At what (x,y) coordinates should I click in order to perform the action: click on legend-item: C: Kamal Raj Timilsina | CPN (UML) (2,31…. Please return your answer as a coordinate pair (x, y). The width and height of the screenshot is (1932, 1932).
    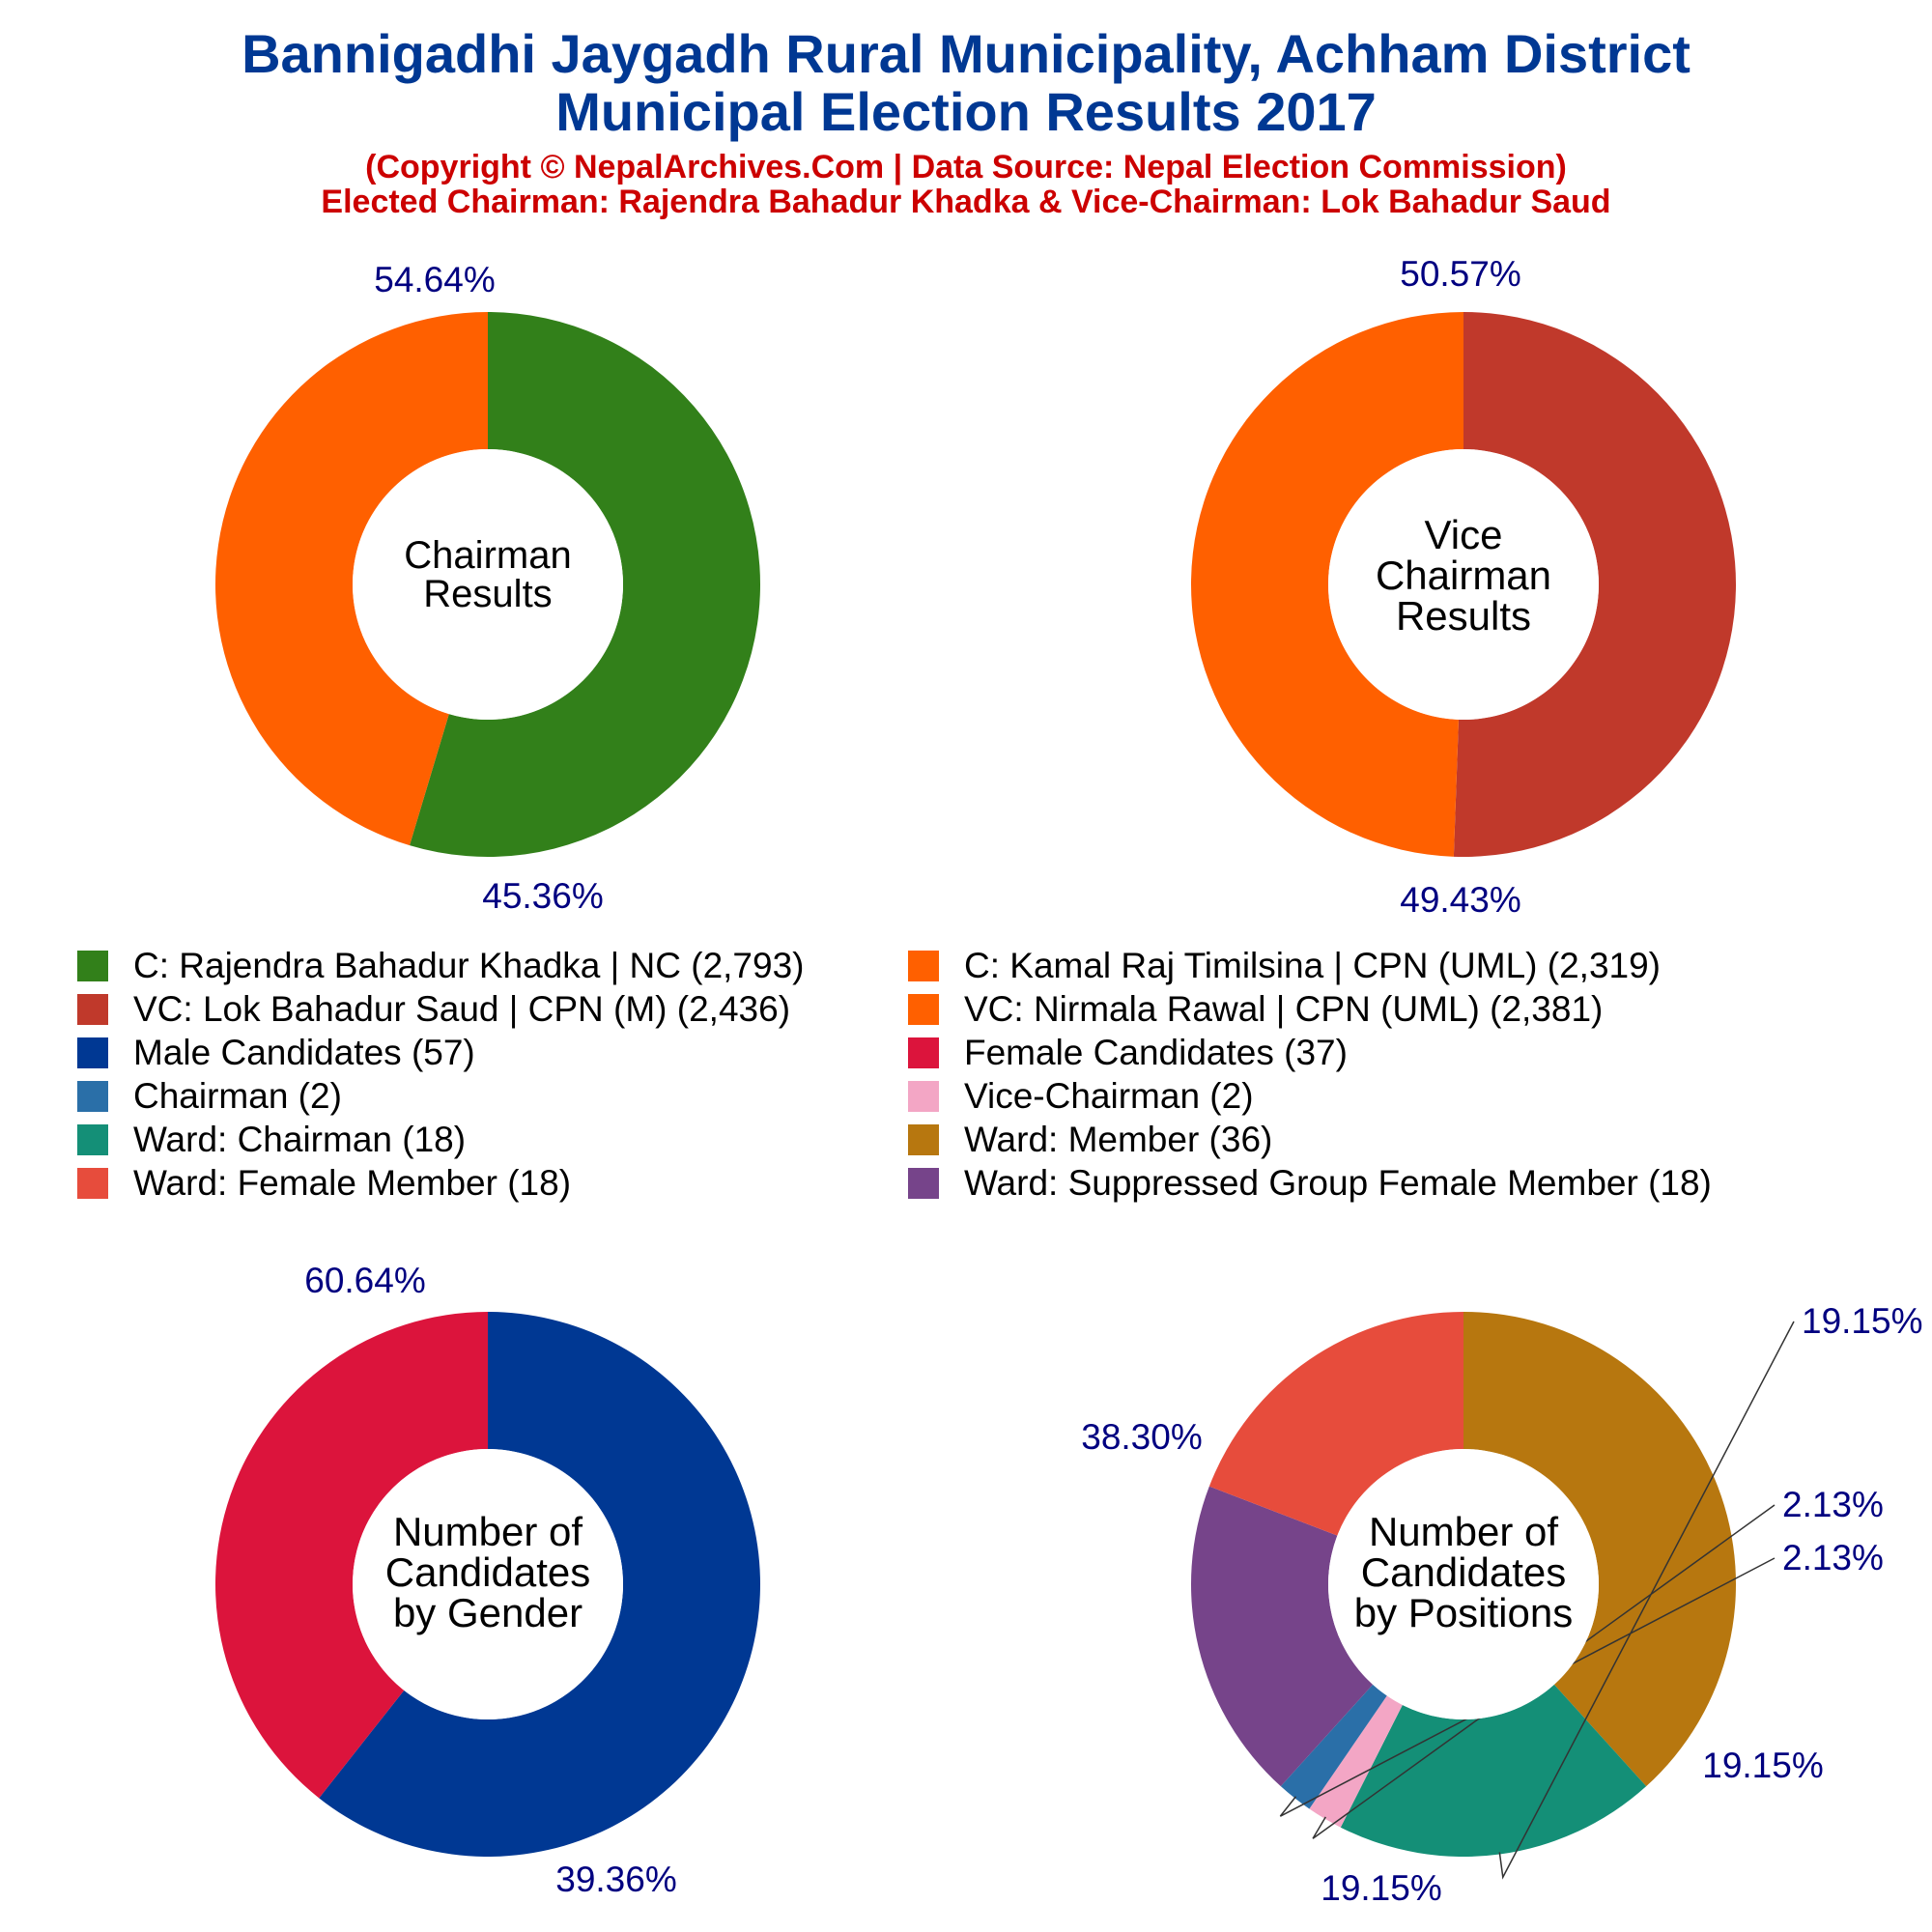
    Looking at the image, I should click on (1284, 966).